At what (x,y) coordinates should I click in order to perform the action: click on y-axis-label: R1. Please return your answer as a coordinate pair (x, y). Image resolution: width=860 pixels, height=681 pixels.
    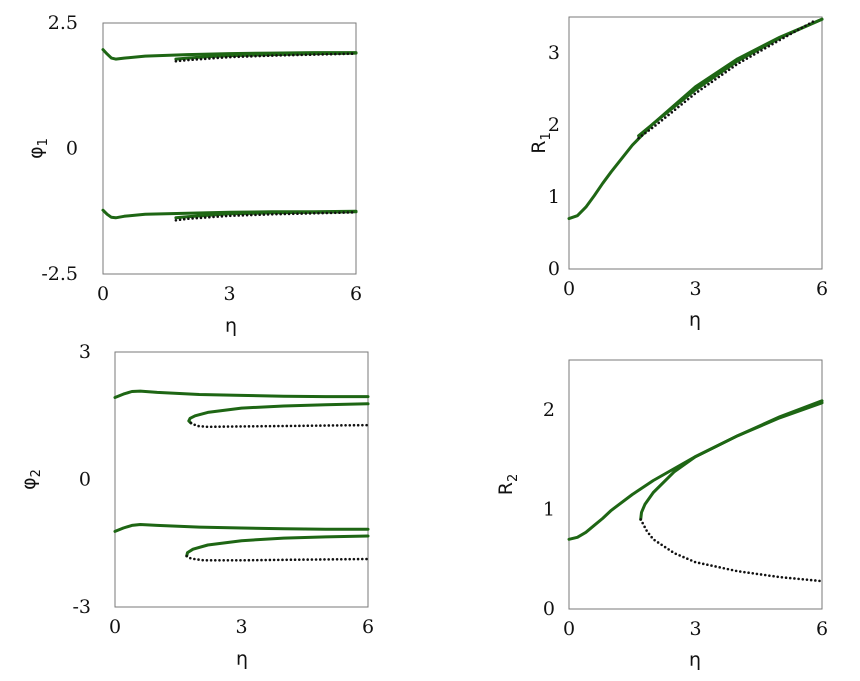
    Looking at the image, I should click on (541, 142).